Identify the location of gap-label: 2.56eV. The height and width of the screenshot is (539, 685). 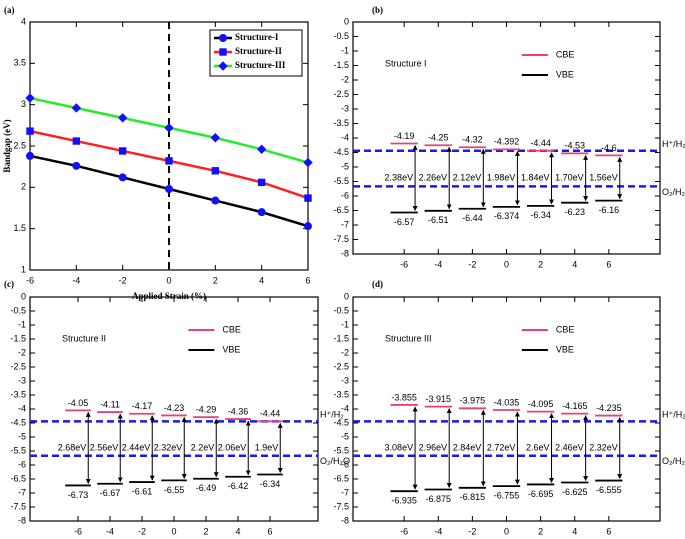
(104, 447).